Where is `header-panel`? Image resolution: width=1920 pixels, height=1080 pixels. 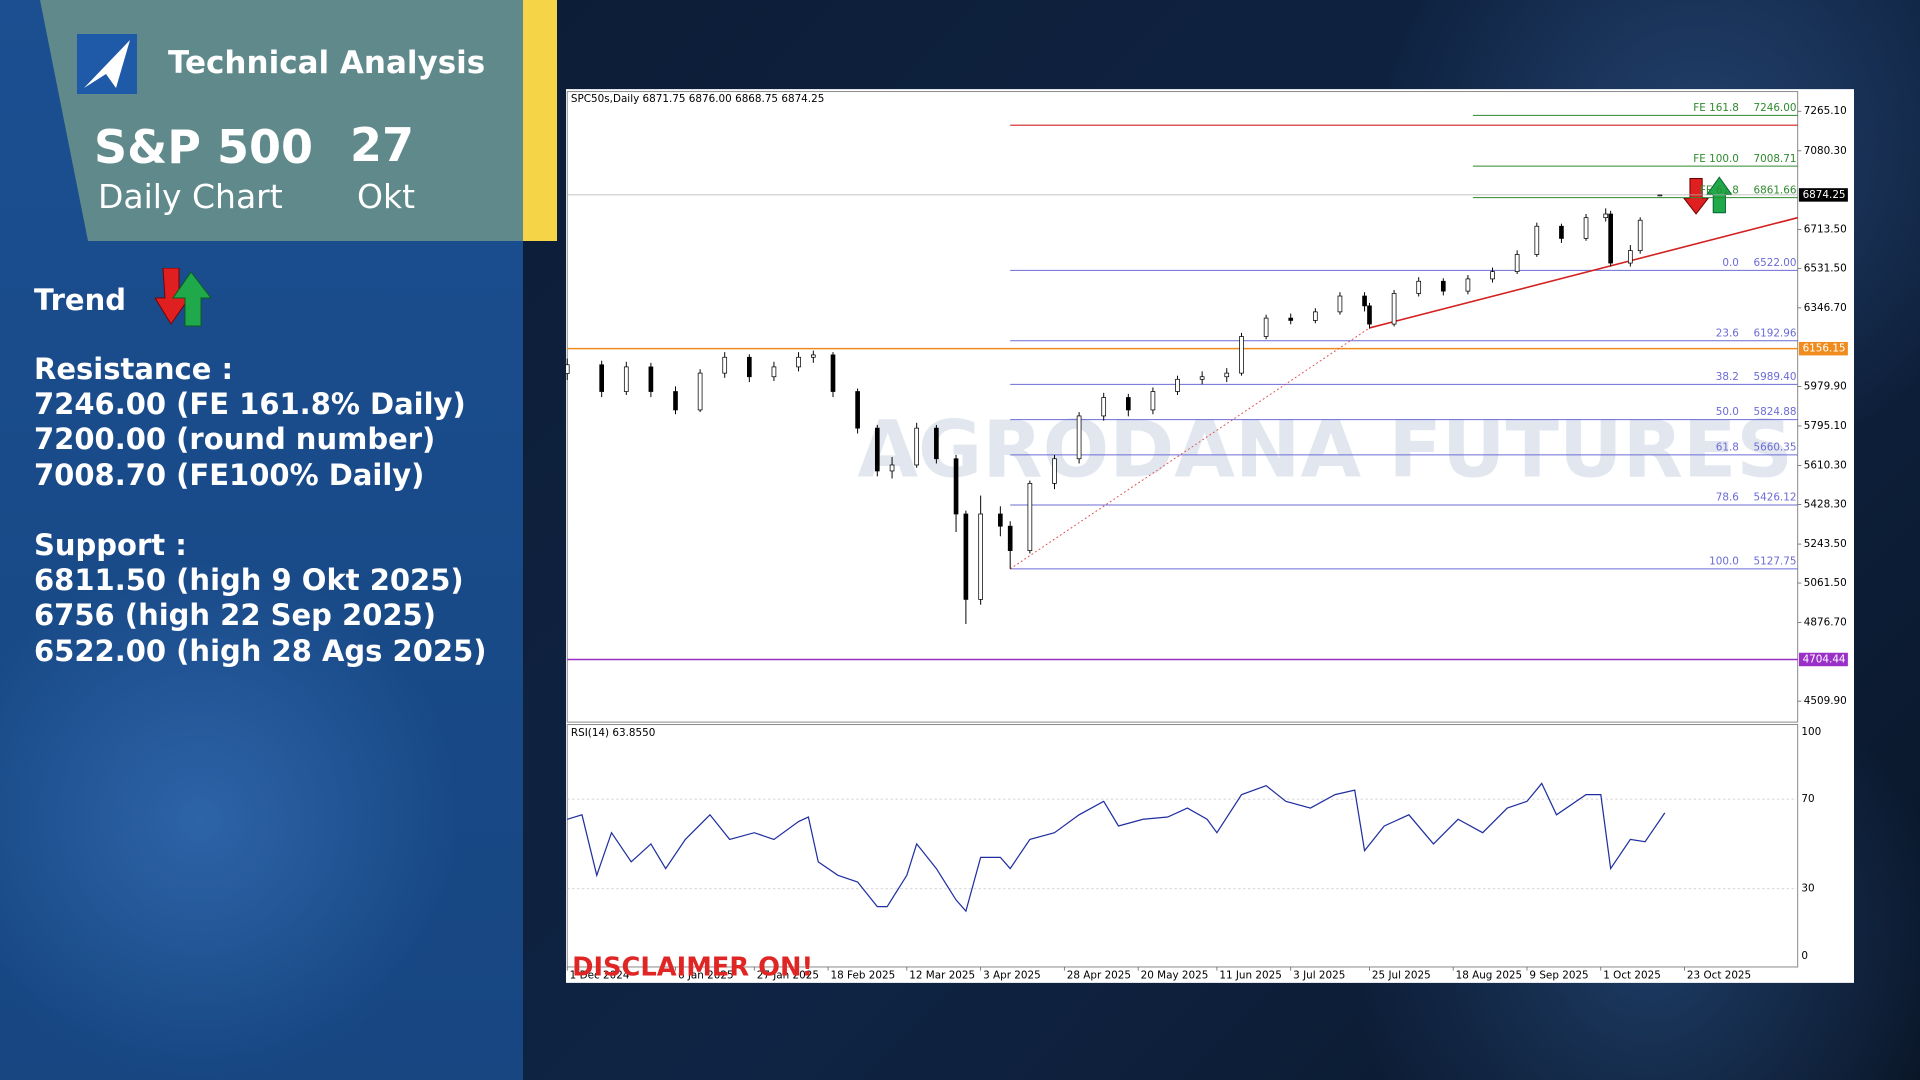 header-panel is located at coordinates (298, 120).